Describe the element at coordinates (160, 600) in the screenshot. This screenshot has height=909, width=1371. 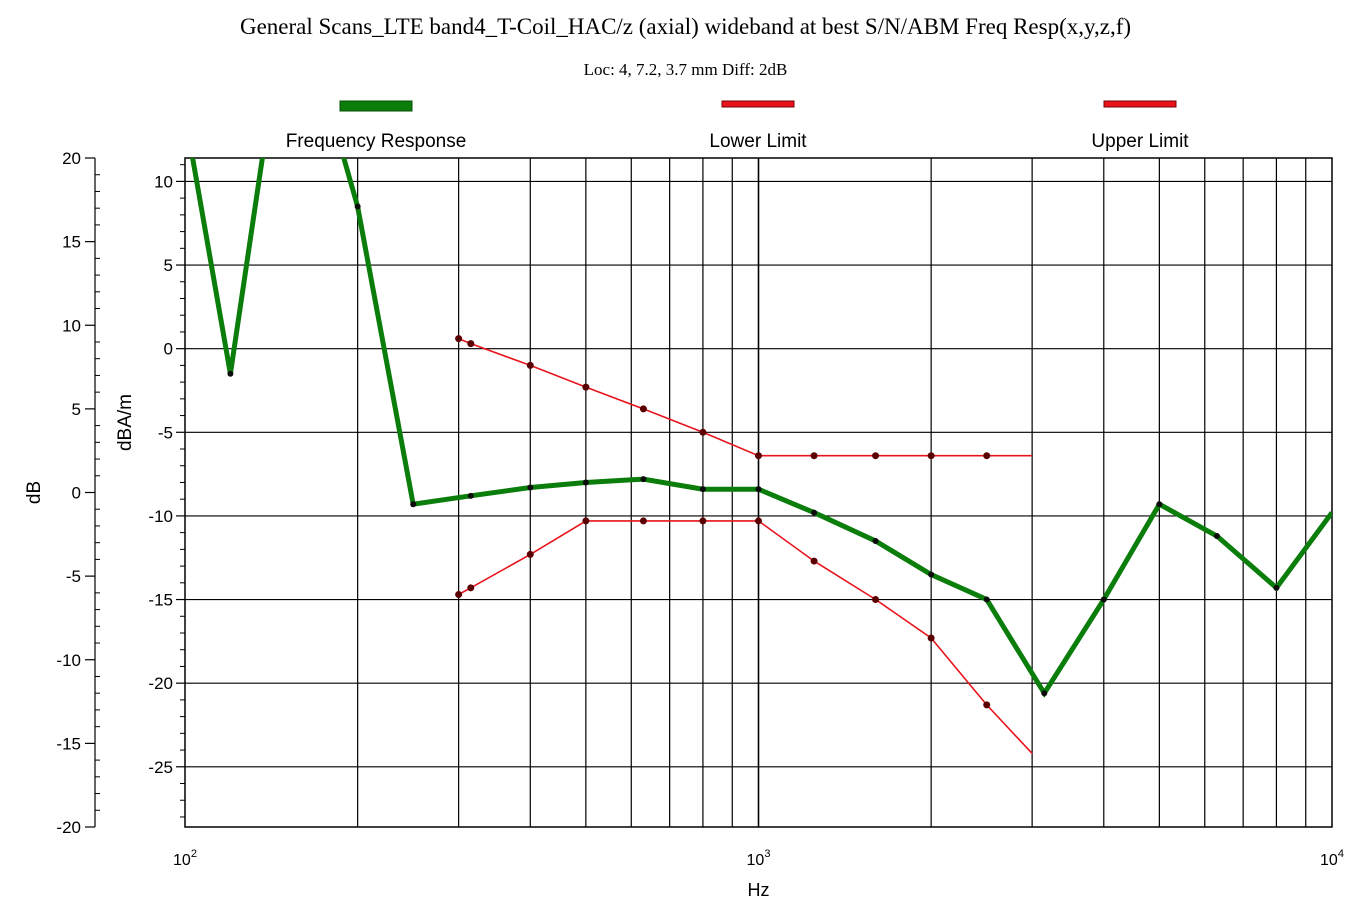
I see `right-axis-tick-label: -15` at that location.